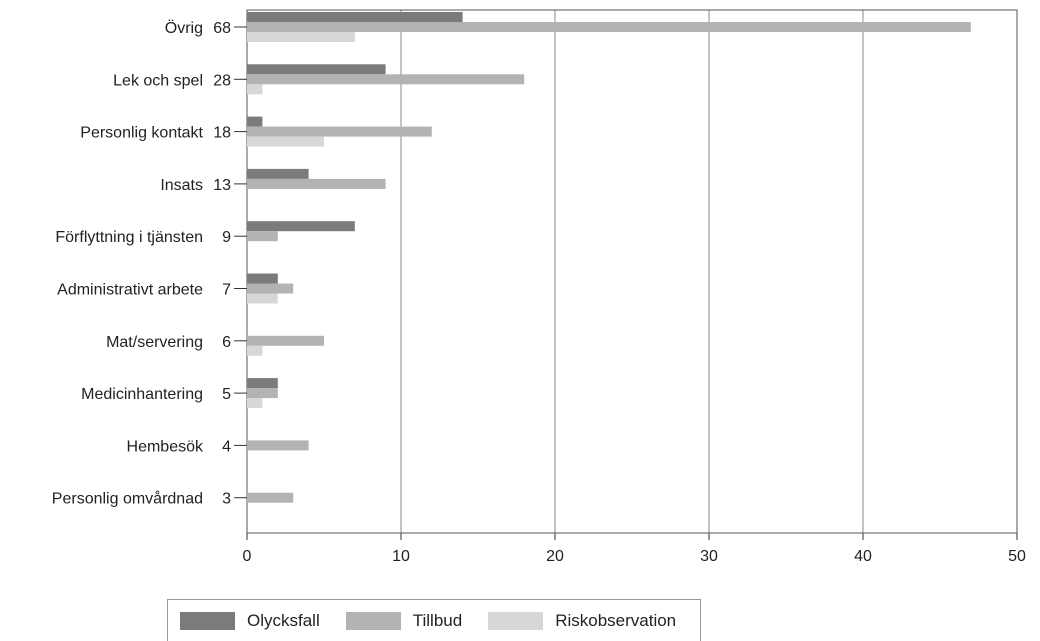  What do you see at coordinates (283, 620) in the screenshot?
I see `legend-label-olycksfall: Olycksfall` at bounding box center [283, 620].